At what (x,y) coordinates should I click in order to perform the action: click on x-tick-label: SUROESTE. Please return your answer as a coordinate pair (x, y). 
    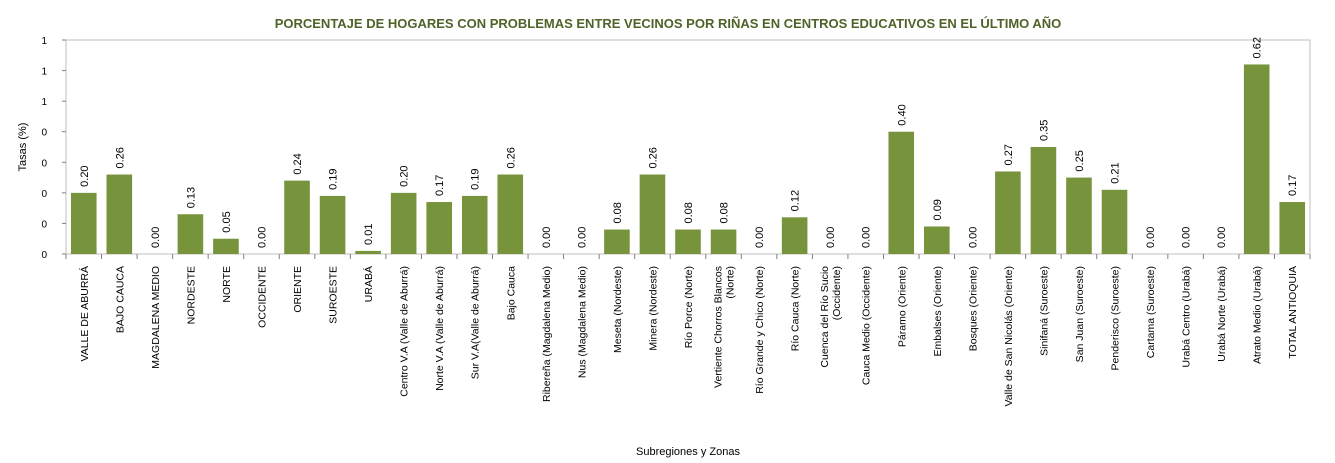
    Looking at the image, I should click on (334, 295).